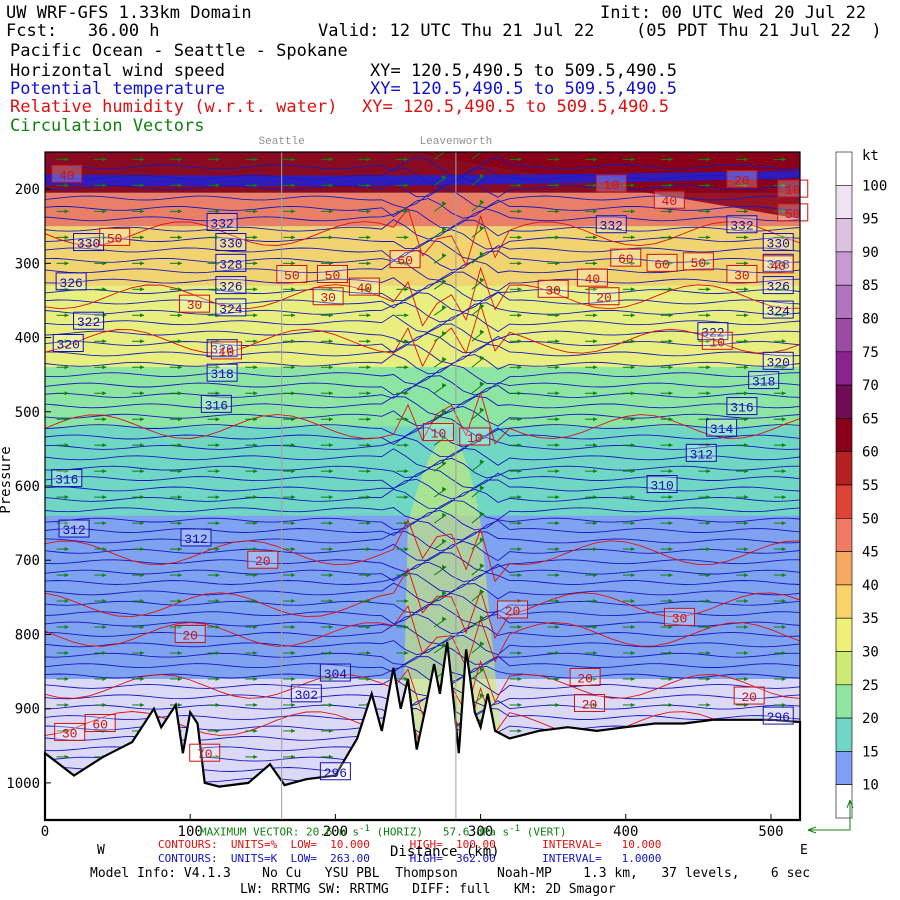 The width and height of the screenshot is (900, 900). Describe the element at coordinates (717, 342) in the screenshot. I see `rh-label: 10` at that location.